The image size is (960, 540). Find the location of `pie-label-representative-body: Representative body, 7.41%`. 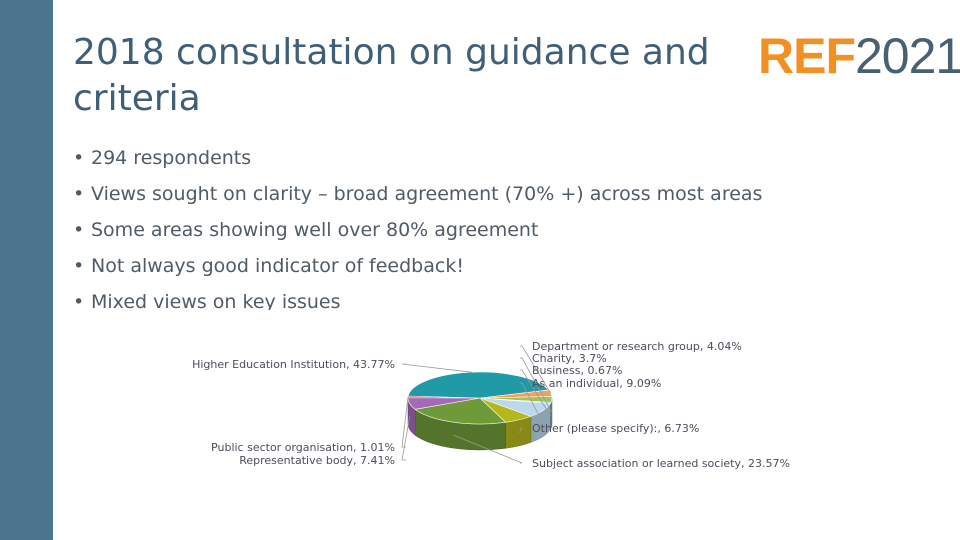

pie-label-representative-body: Representative body, 7.41% is located at coordinates (317, 460).